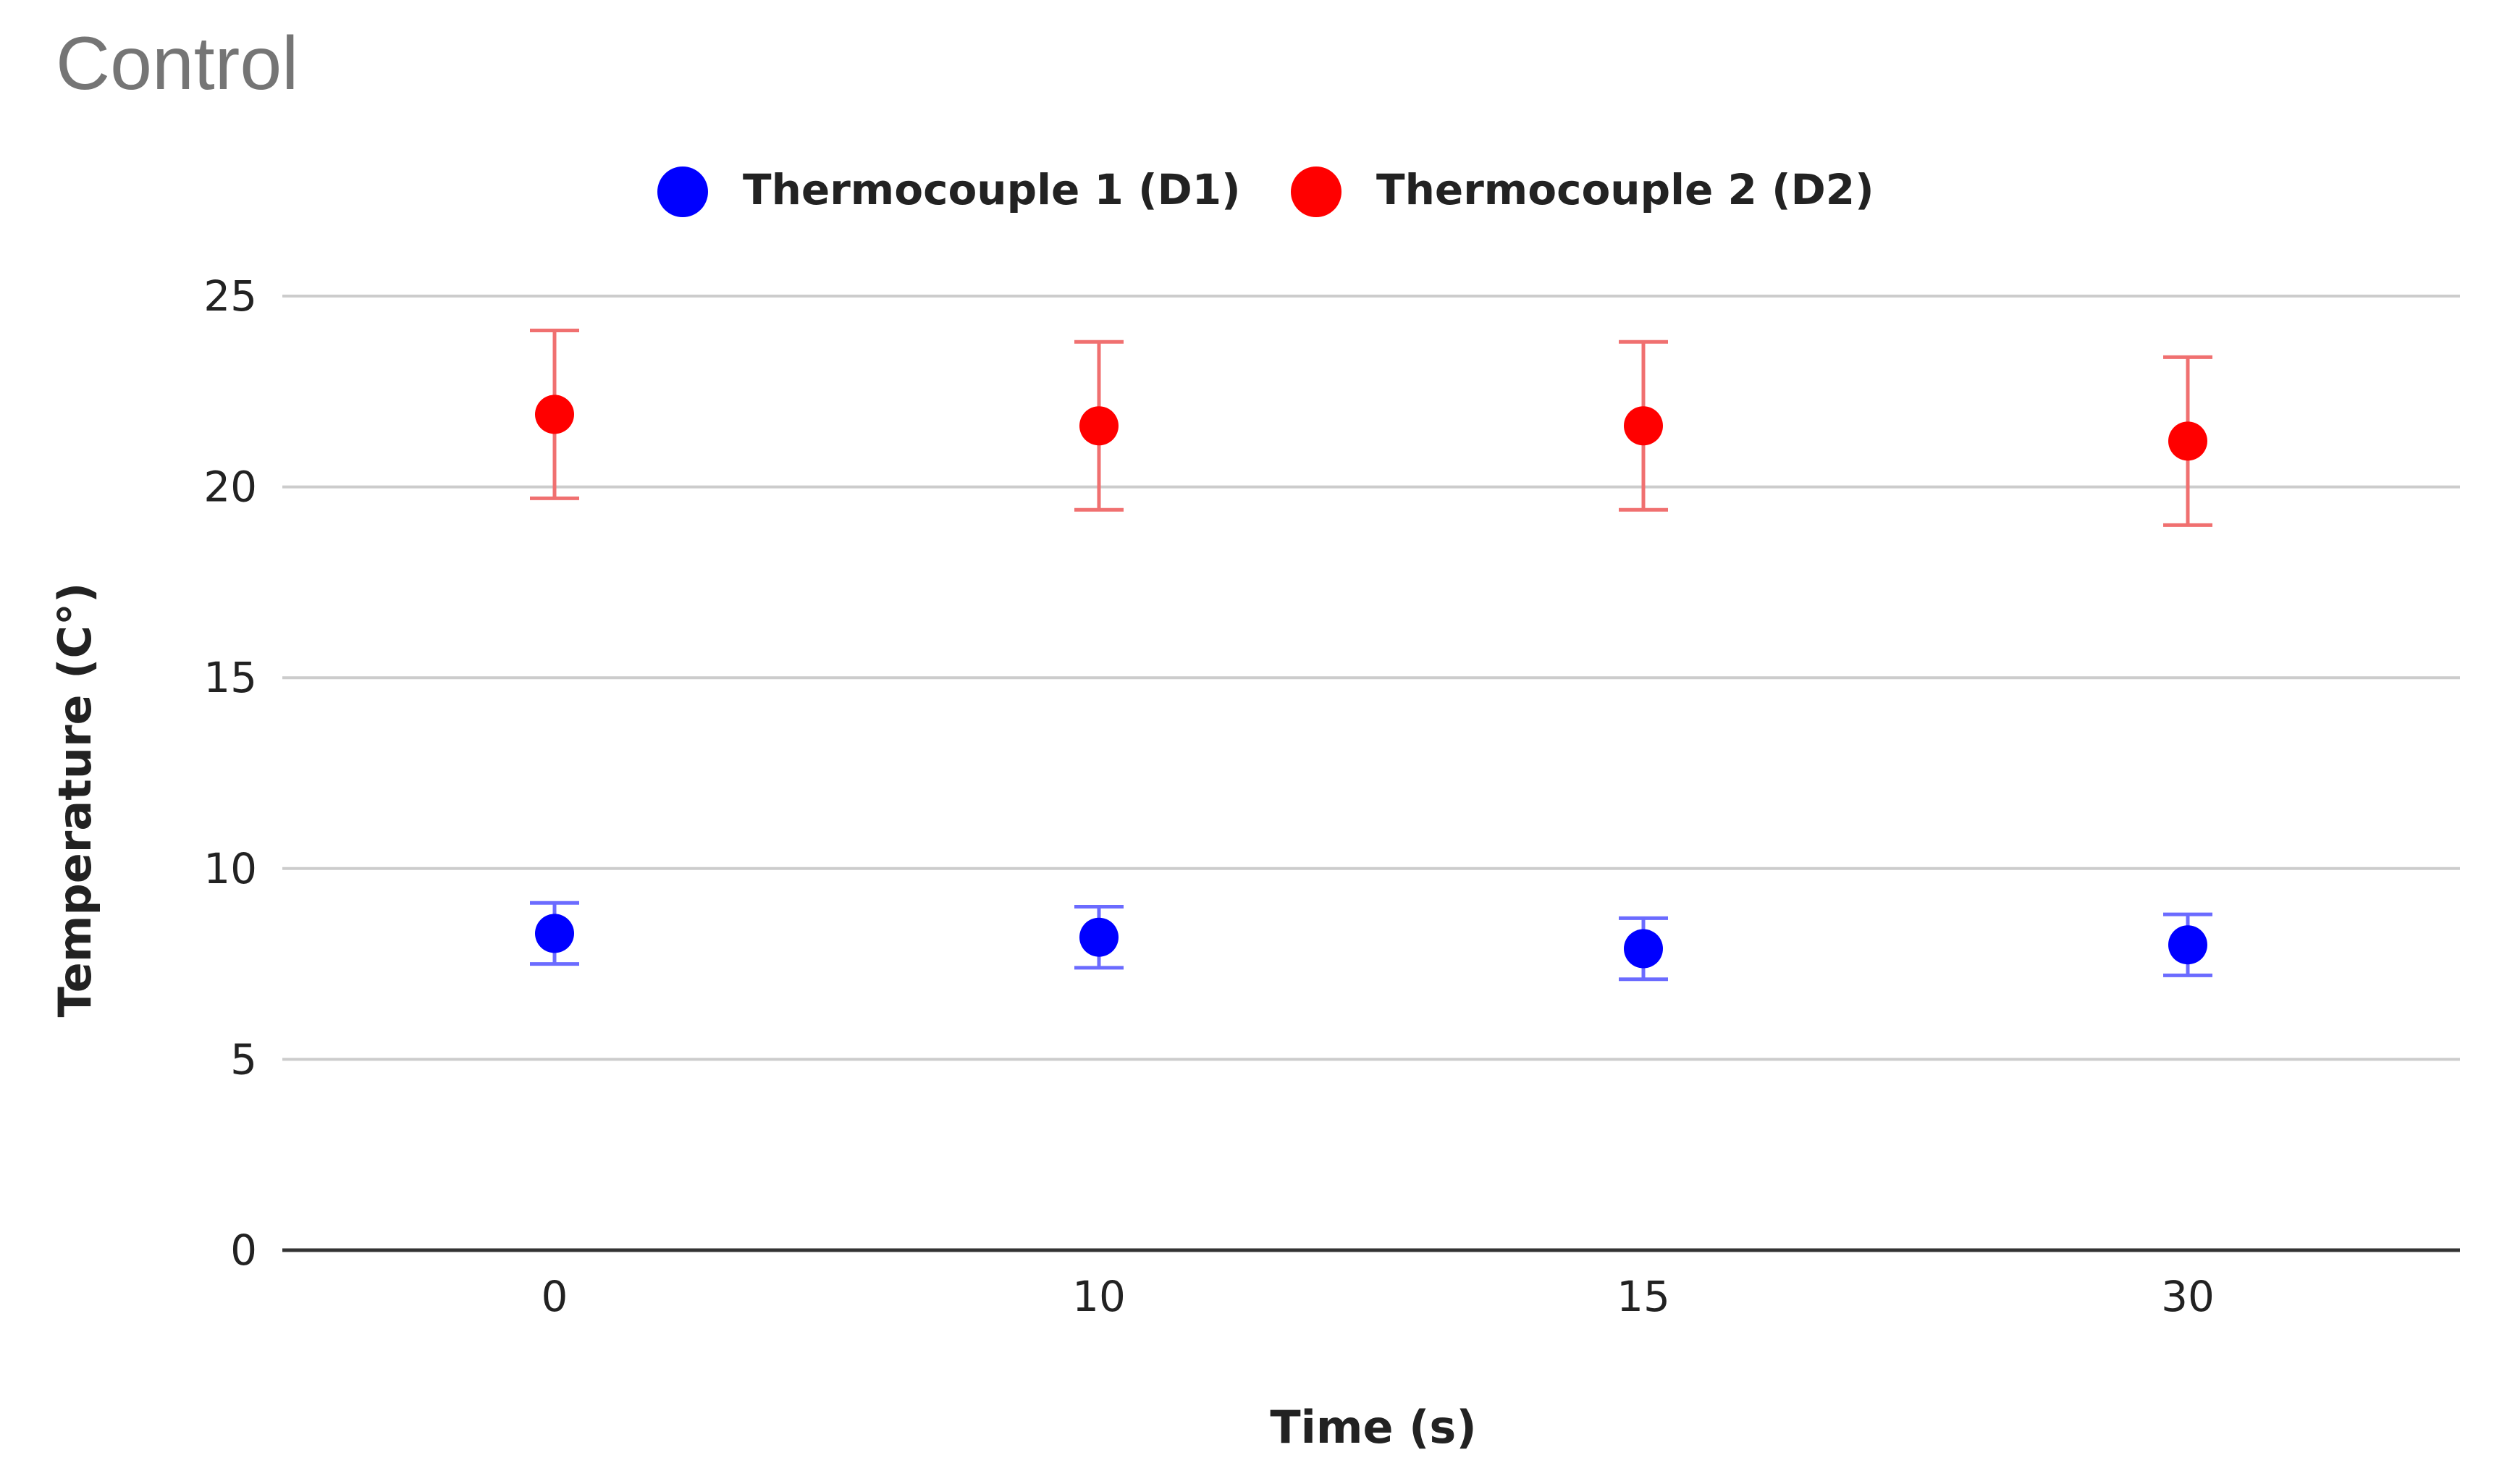  Describe the element at coordinates (75, 800) in the screenshot. I see `y-axis-title: Temperature (C°)` at that location.